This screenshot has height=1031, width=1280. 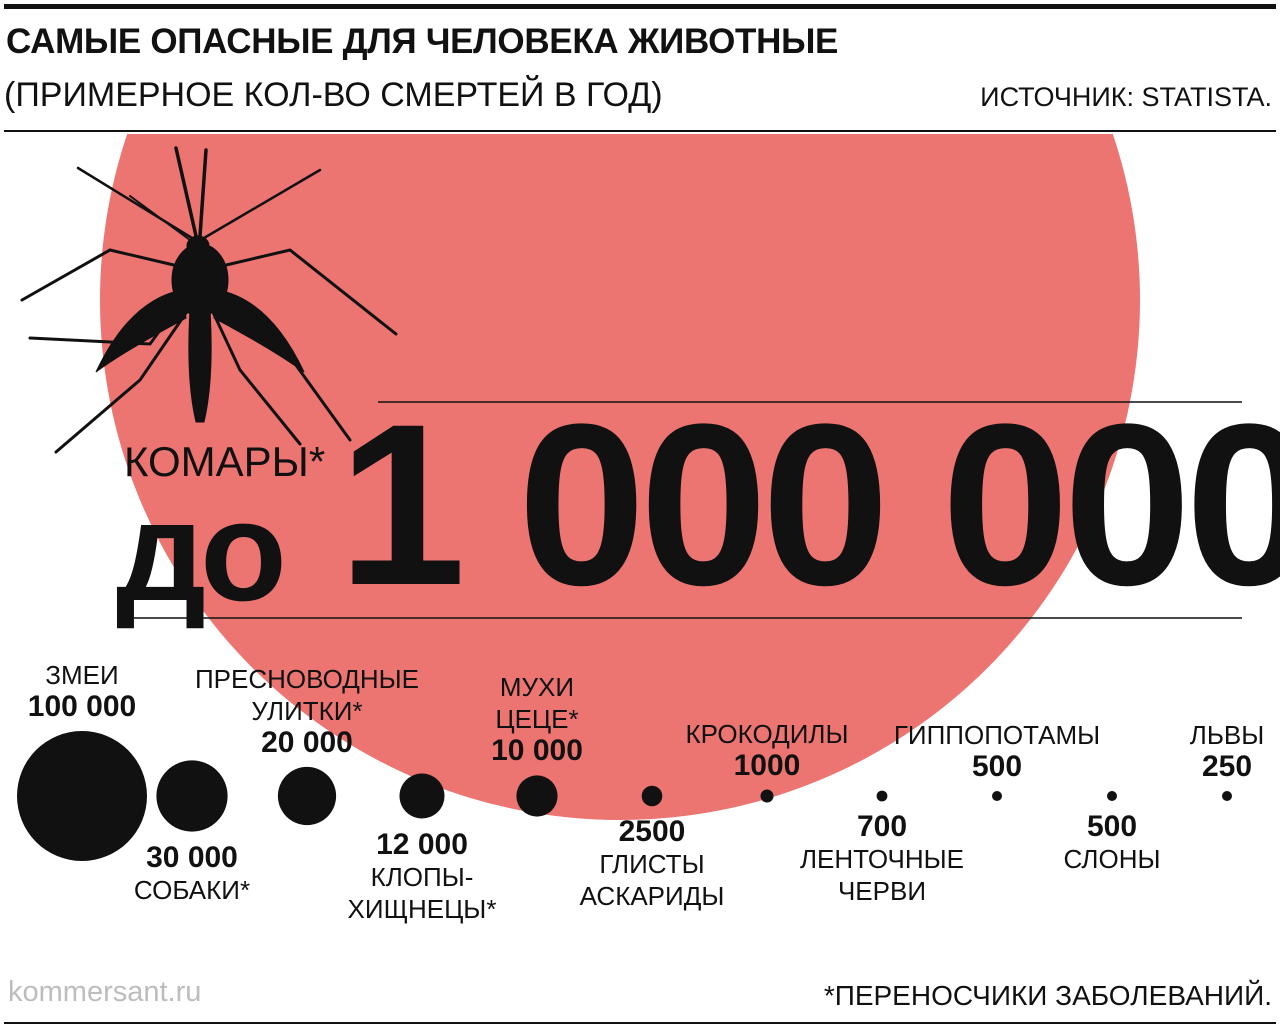 I want to click on bubble-category: ХИЩНЕЦЫ*, so click(x=422, y=908).